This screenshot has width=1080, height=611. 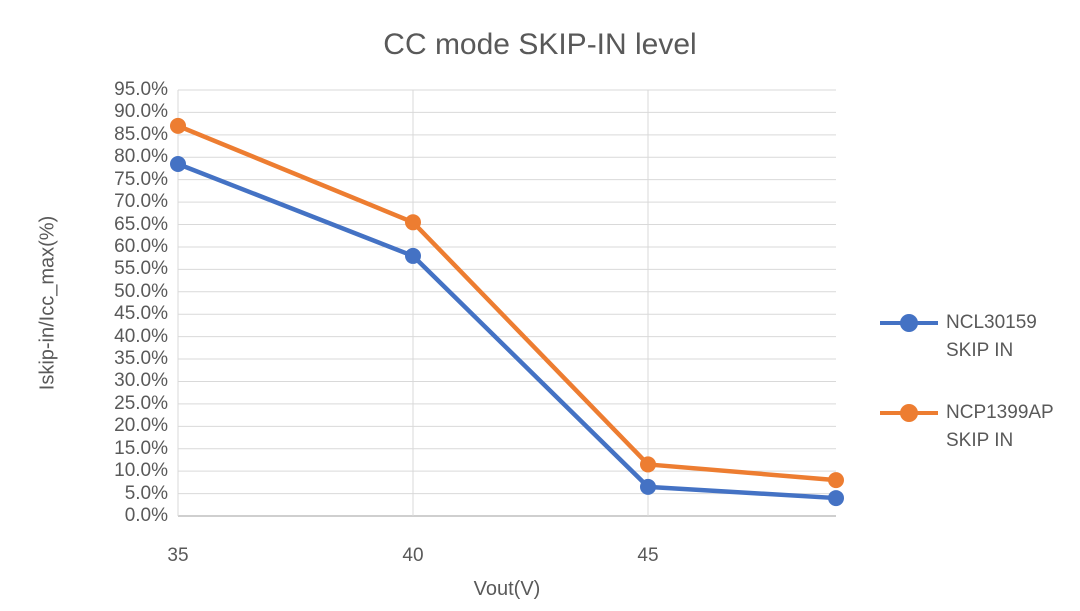 What do you see at coordinates (141, 426) in the screenshot?
I see `y-tick-label: 20.0%` at bounding box center [141, 426].